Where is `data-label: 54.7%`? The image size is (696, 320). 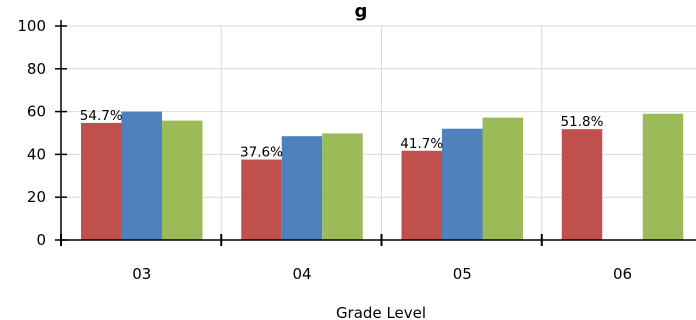 data-label: 54.7% is located at coordinates (101, 116).